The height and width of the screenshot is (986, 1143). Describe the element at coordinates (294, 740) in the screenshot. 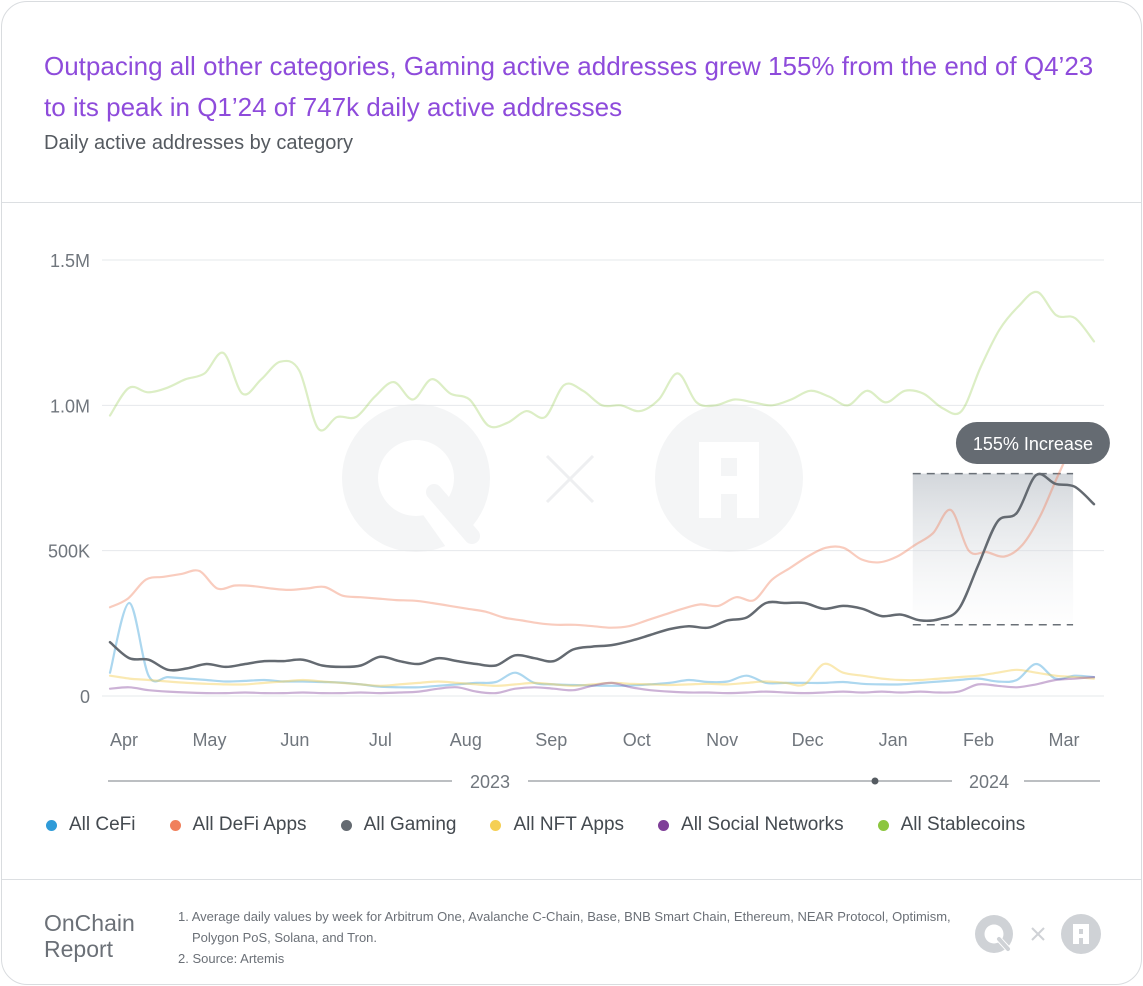

I see `x-tick-label: Jun` at that location.